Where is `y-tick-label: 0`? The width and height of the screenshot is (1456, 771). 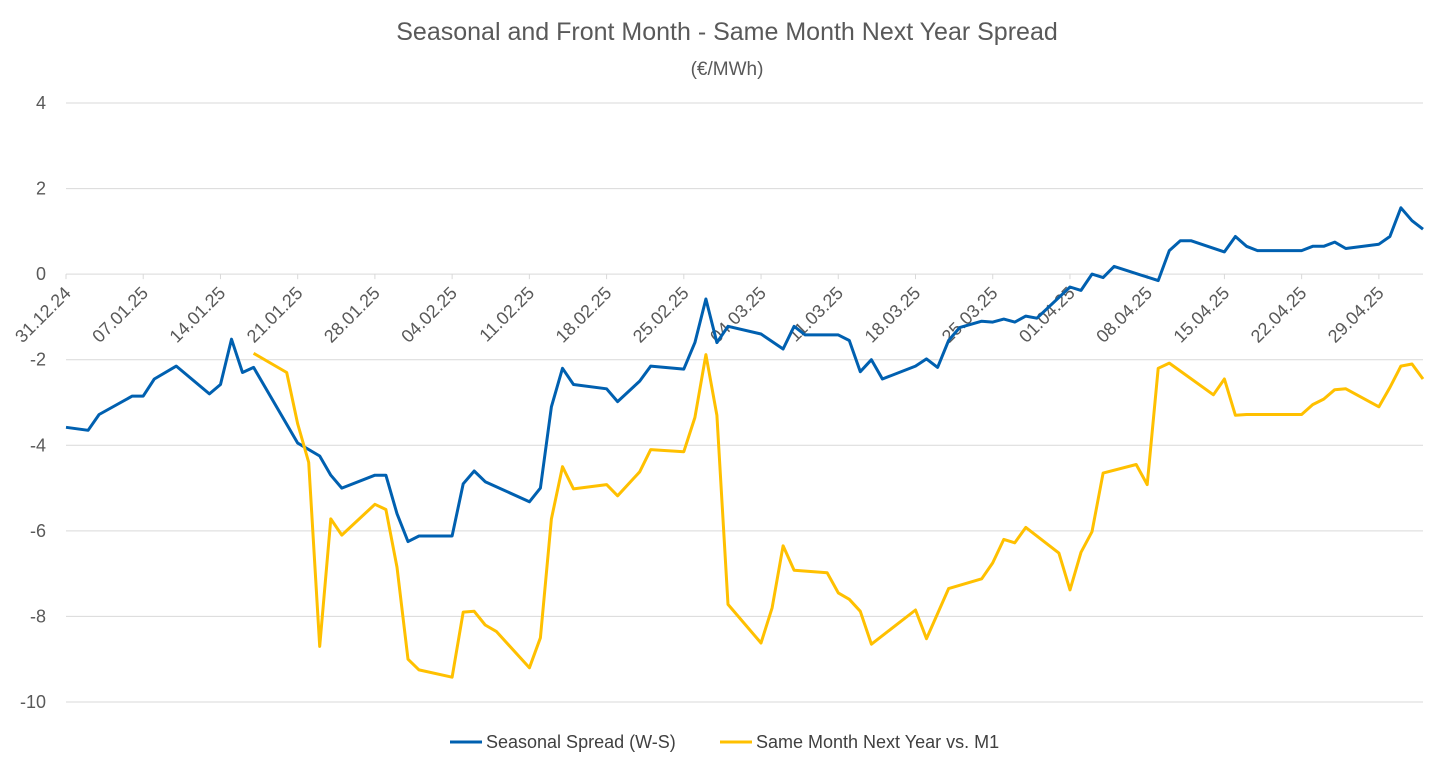 y-tick-label: 0 is located at coordinates (41, 274).